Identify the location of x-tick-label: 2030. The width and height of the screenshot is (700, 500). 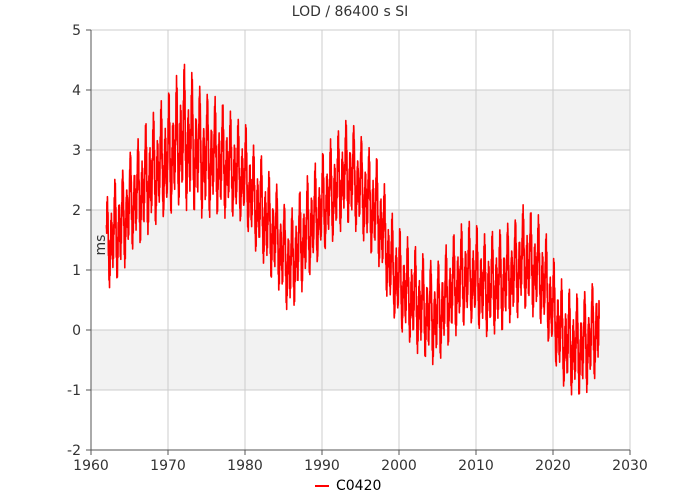
(630, 466).